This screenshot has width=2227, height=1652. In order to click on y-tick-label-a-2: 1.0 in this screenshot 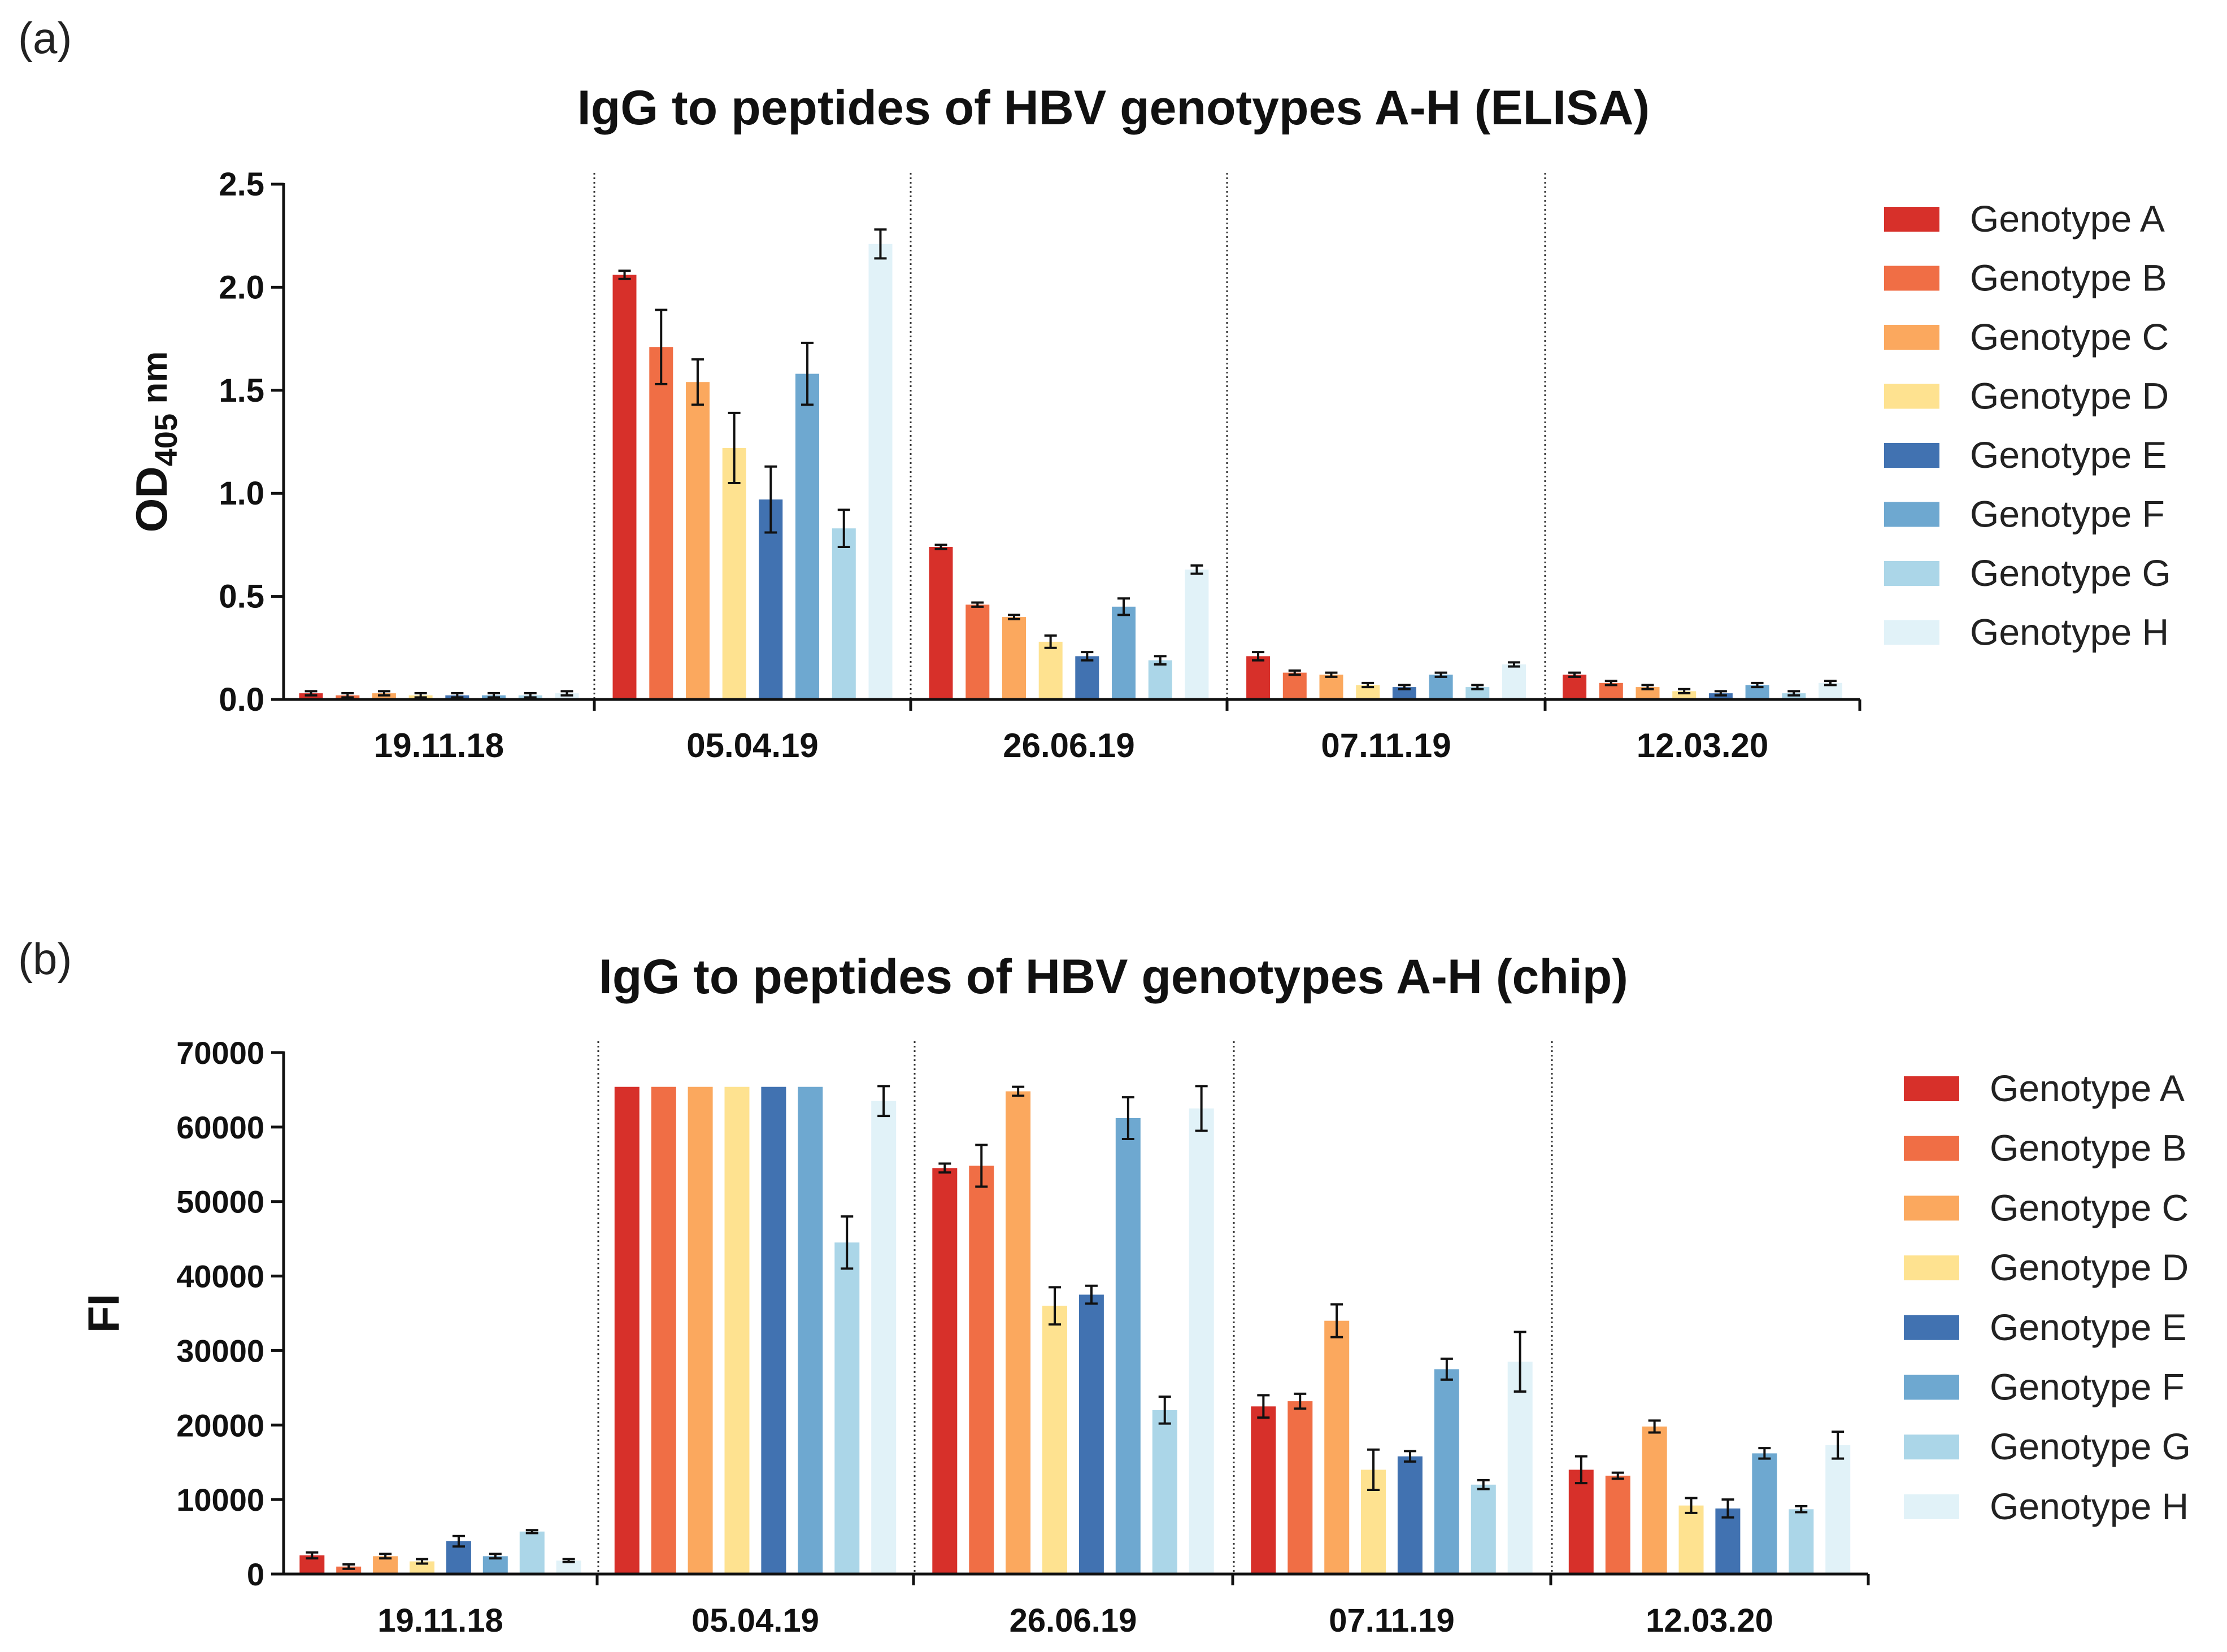, I will do `click(241, 493)`.